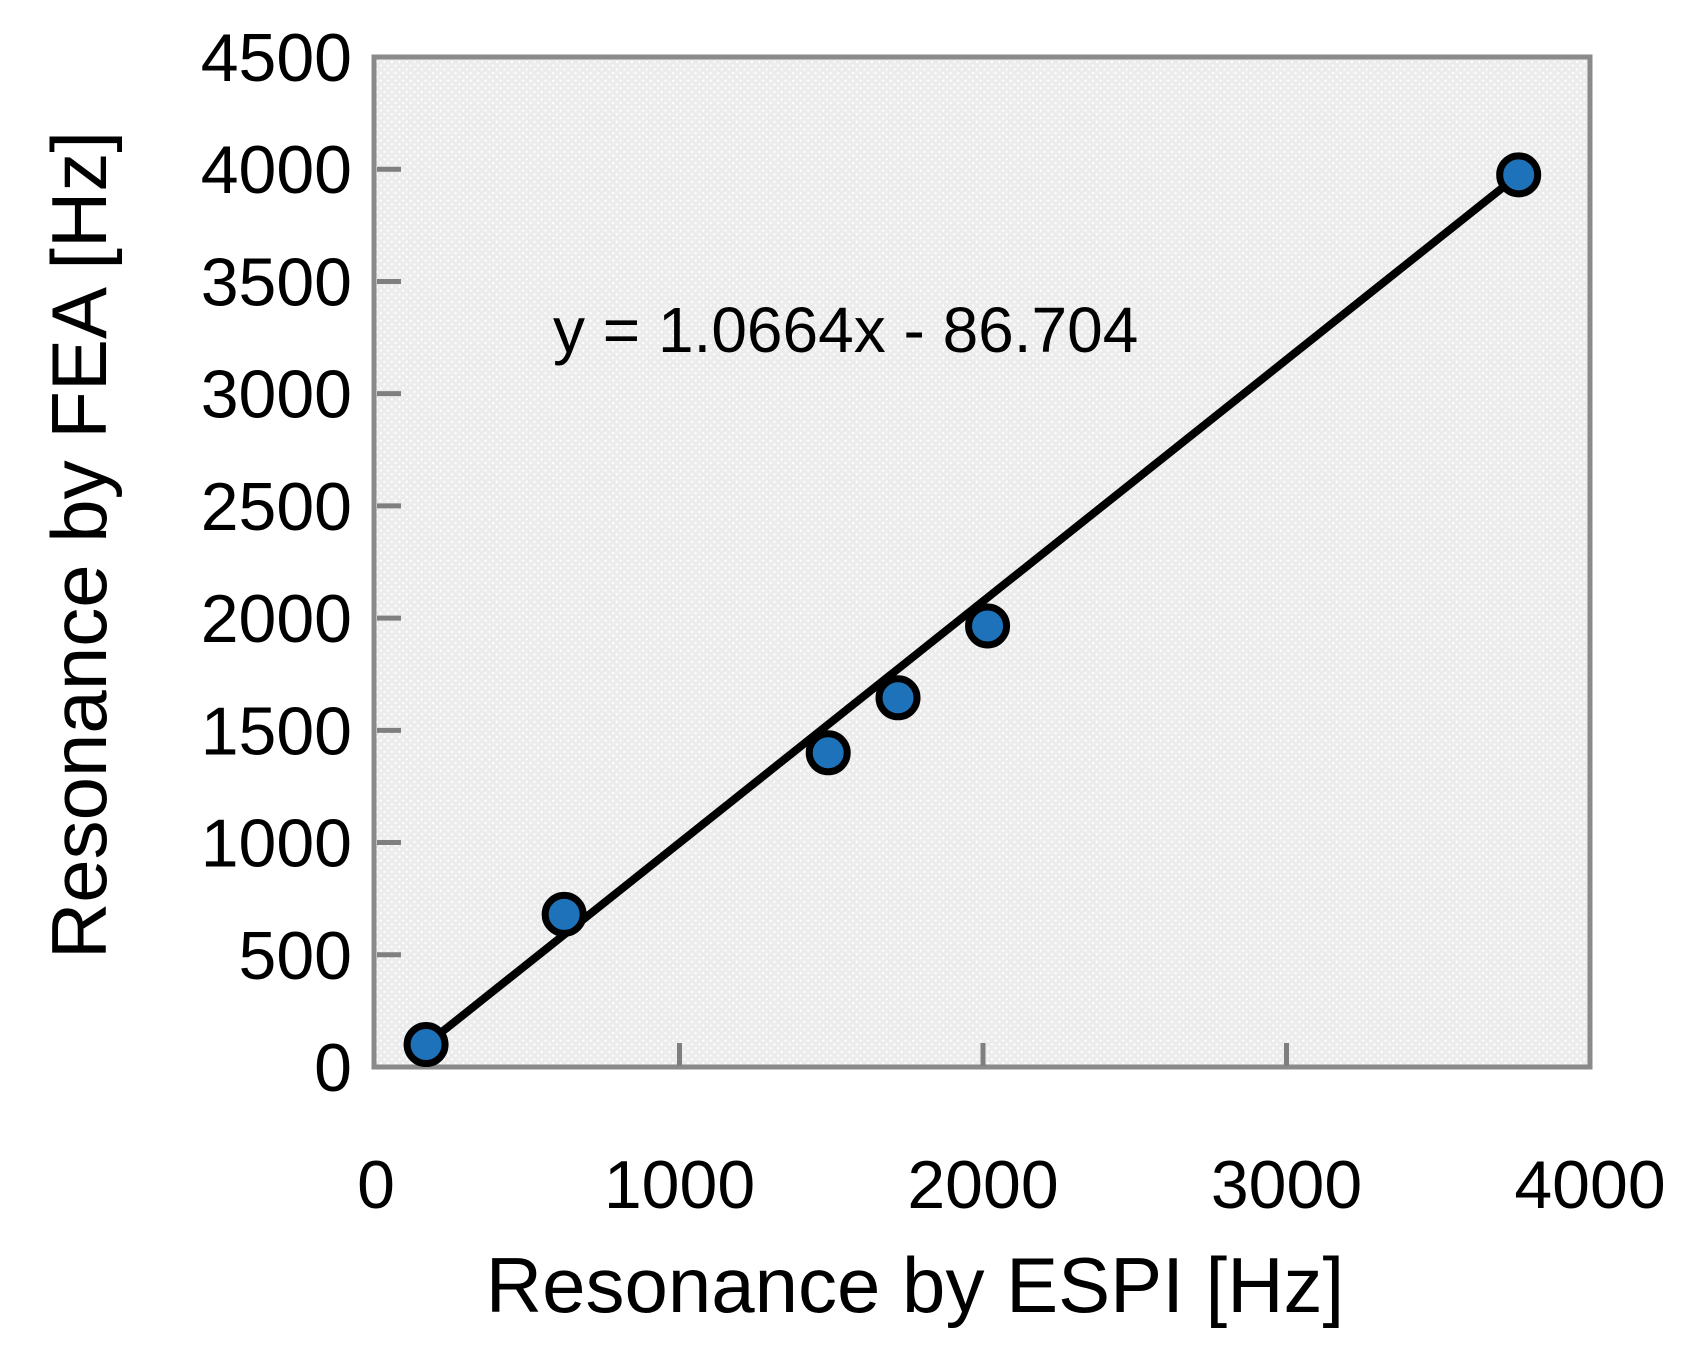  What do you see at coordinates (276, 731) in the screenshot?
I see `y-tick-label: 1500` at bounding box center [276, 731].